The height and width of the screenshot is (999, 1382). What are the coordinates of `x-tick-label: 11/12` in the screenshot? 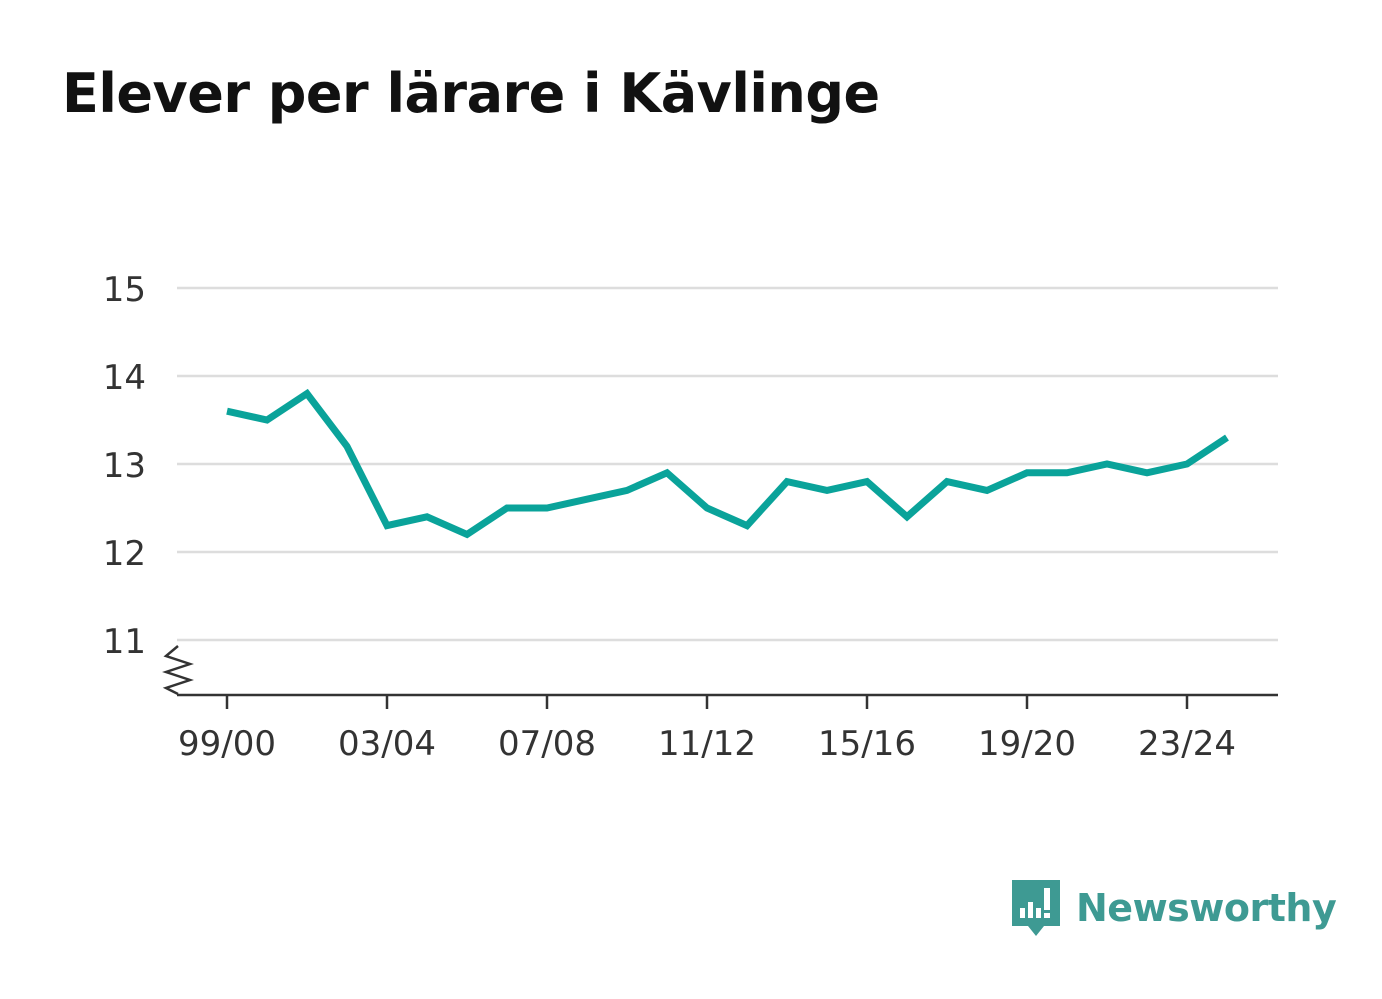 It's located at (707, 744).